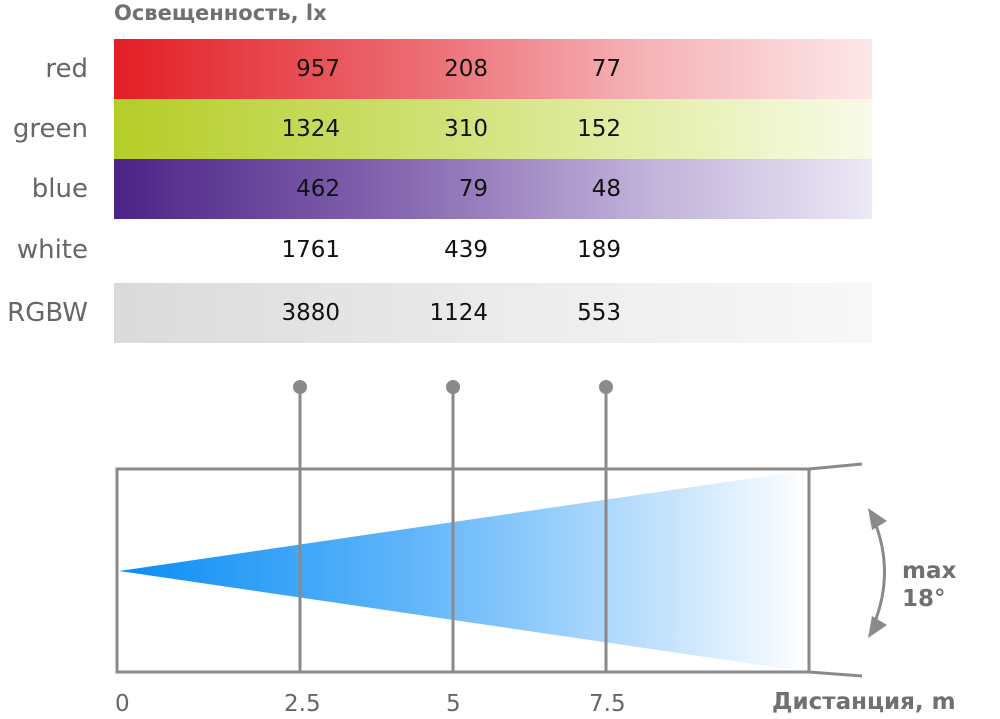  Describe the element at coordinates (877, 573) in the screenshot. I see `angle-arrow-icon` at that location.